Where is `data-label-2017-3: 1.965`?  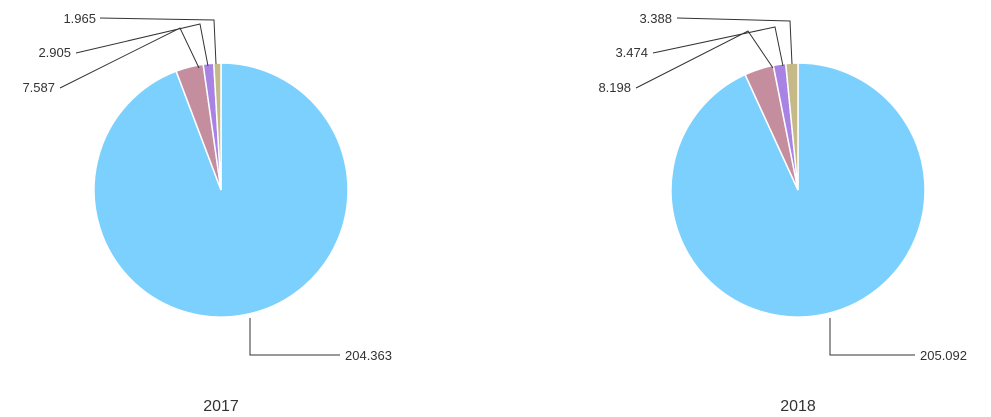 data-label-2017-3: 1.965 is located at coordinates (79, 18).